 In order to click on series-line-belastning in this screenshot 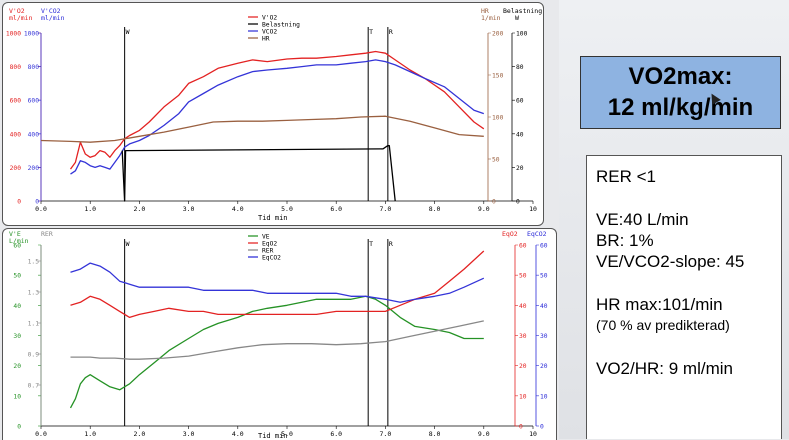, I will do `click(258, 173)`.